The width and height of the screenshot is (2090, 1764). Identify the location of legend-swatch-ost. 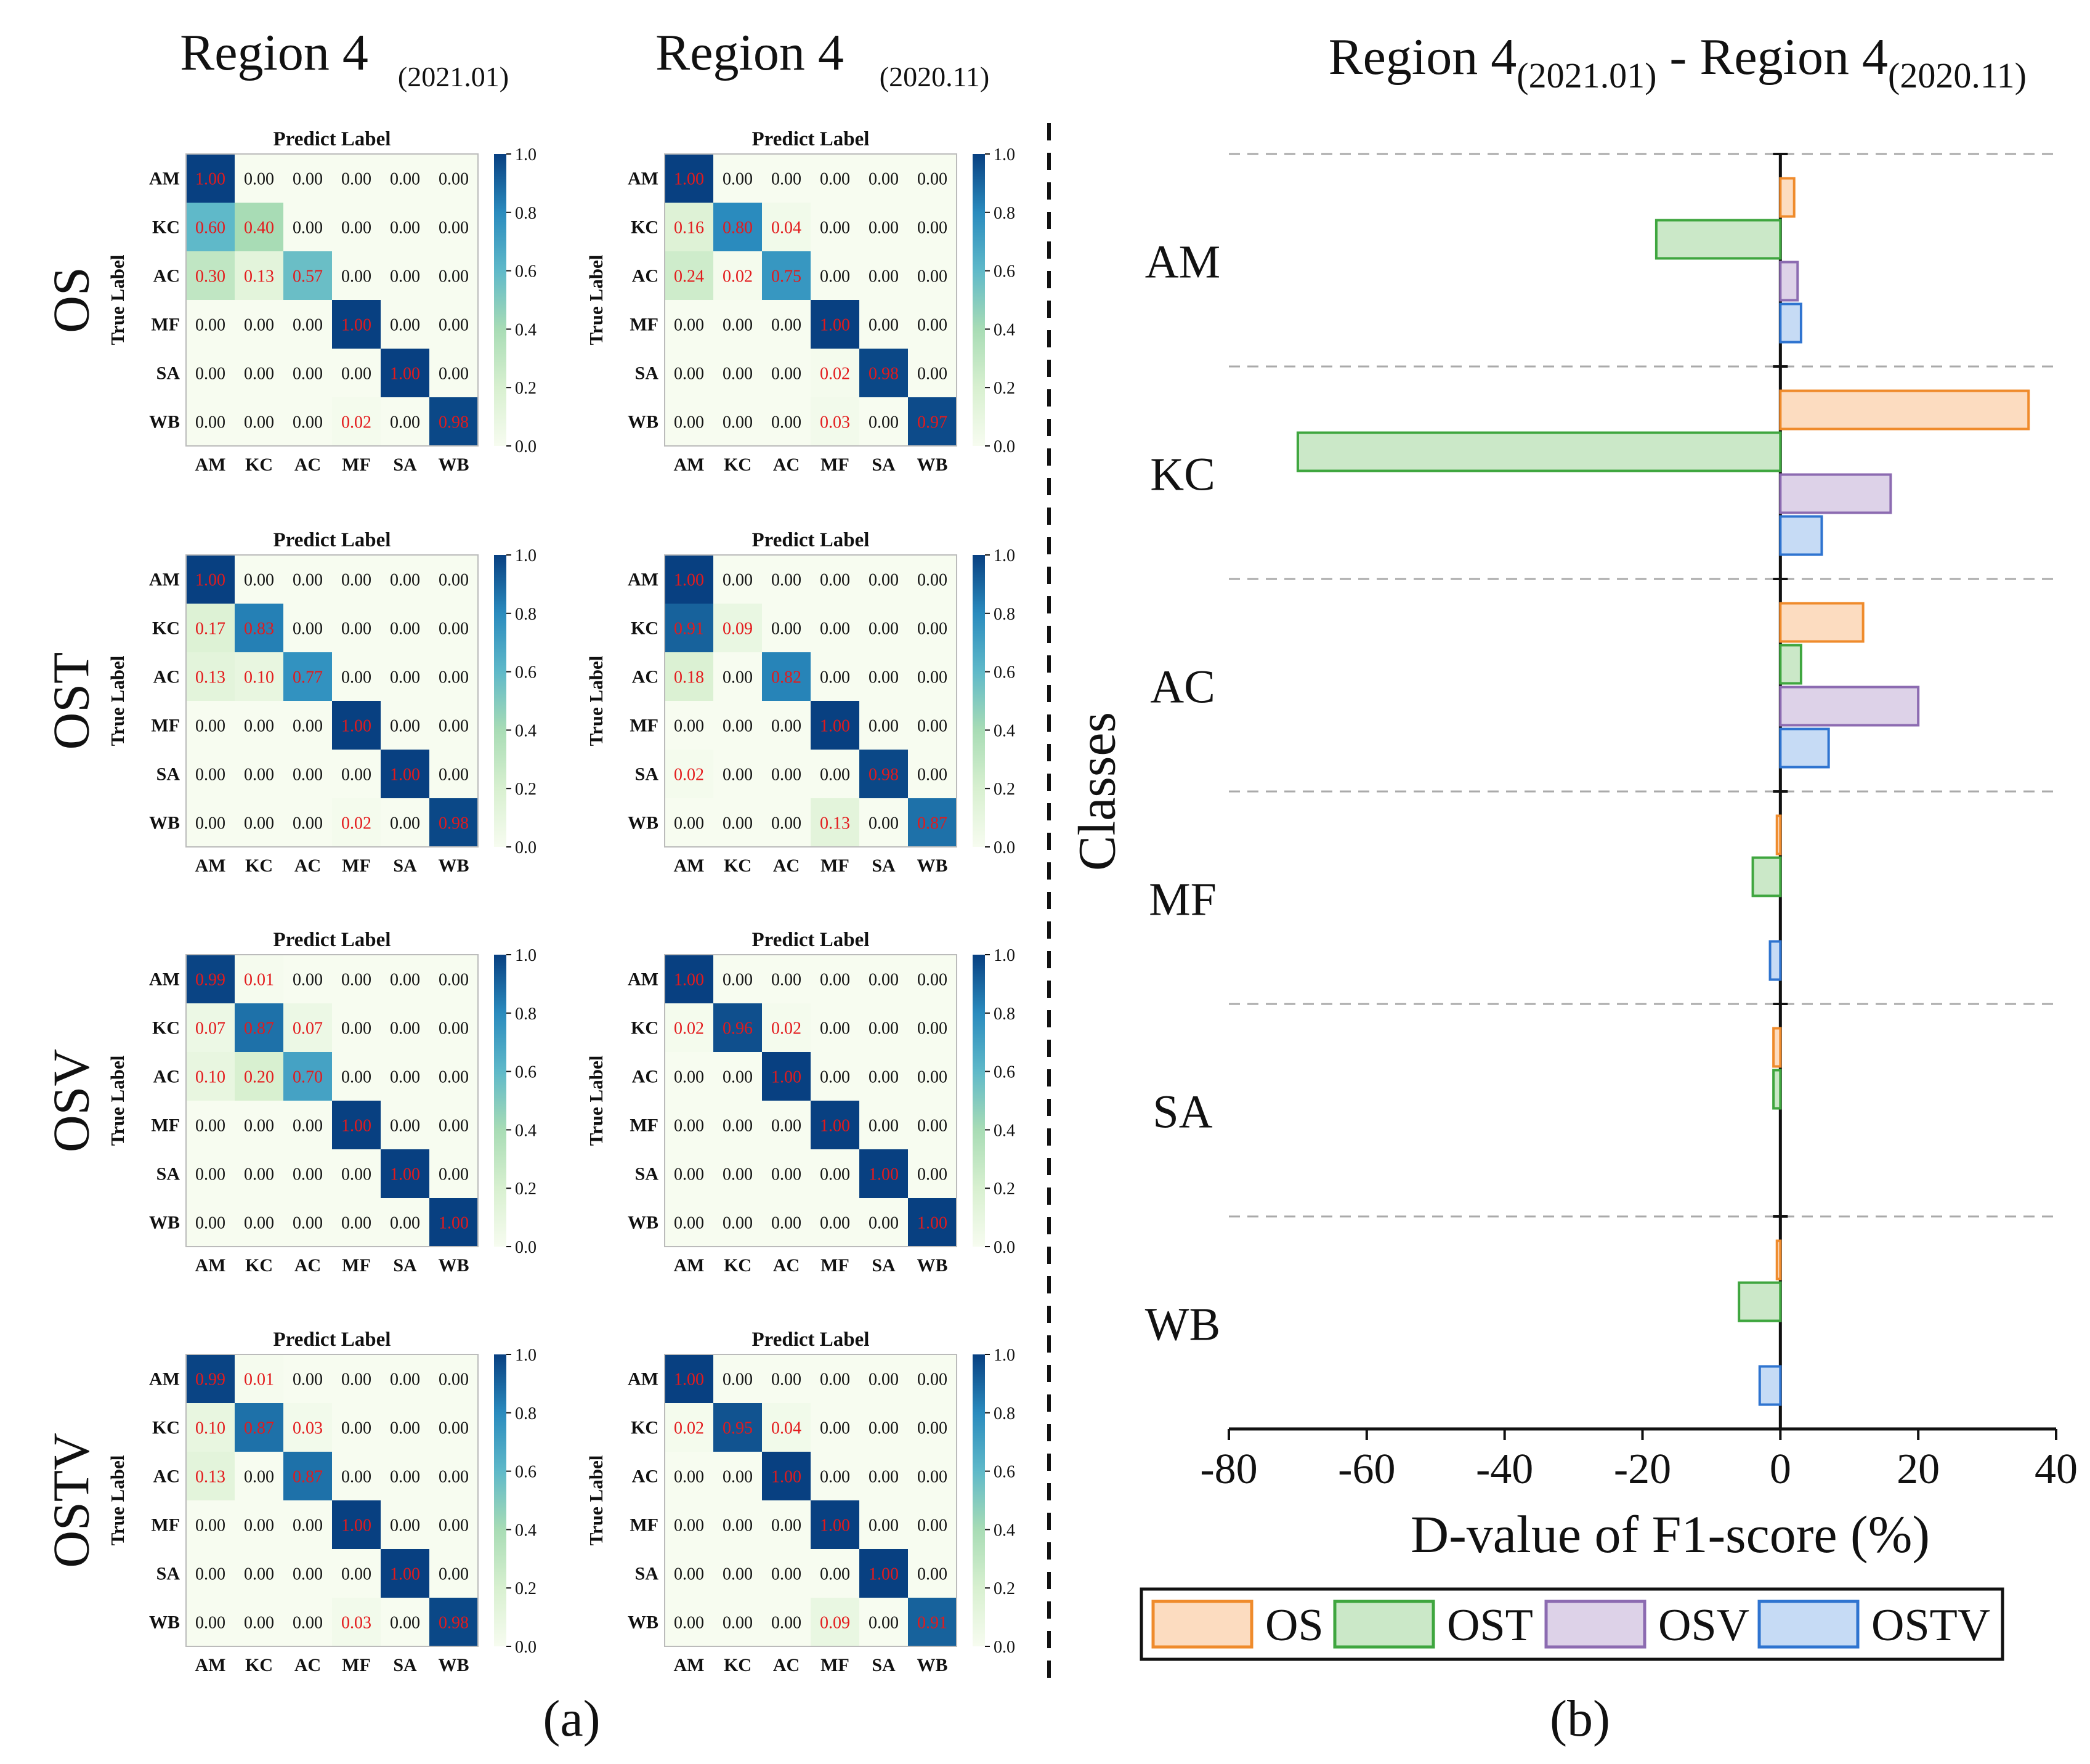
(1384, 1625).